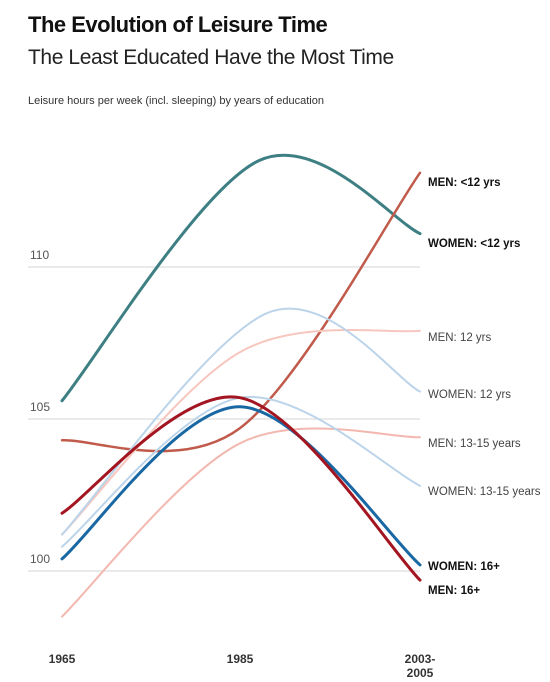 The width and height of the screenshot is (550, 682). Describe the element at coordinates (474, 244) in the screenshot. I see `series-label-women-12-yrs: WOMEN: <12 yrs` at that location.